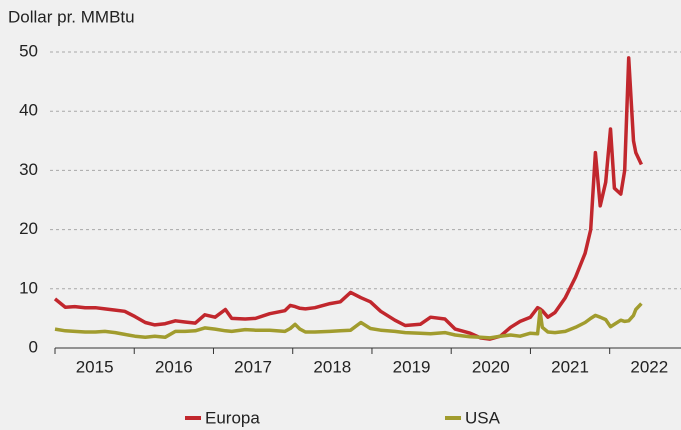 The height and width of the screenshot is (430, 681). I want to click on x-tick-label: 2016, so click(174, 366).